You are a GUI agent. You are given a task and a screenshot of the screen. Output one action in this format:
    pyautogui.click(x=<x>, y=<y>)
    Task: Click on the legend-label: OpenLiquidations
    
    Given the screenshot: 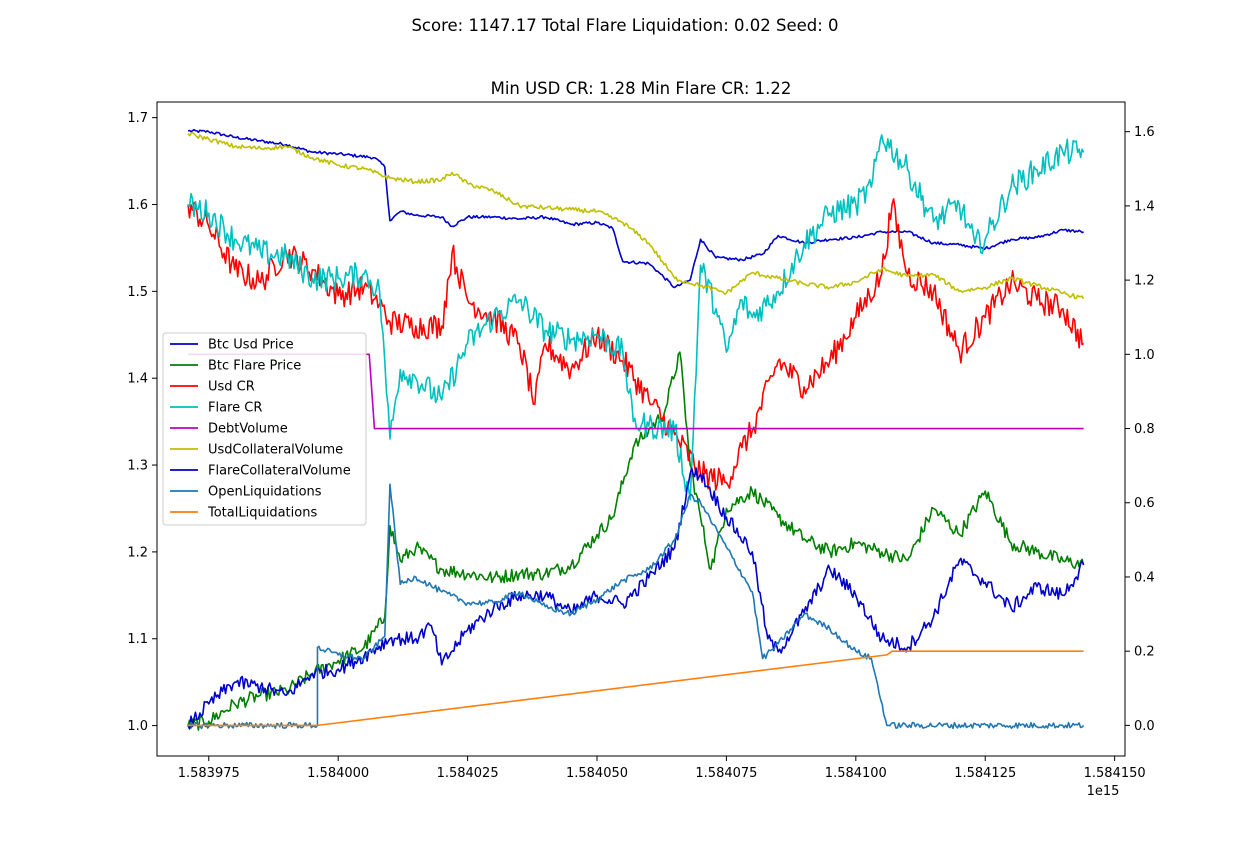 What is the action you would take?
    pyautogui.click(x=265, y=492)
    